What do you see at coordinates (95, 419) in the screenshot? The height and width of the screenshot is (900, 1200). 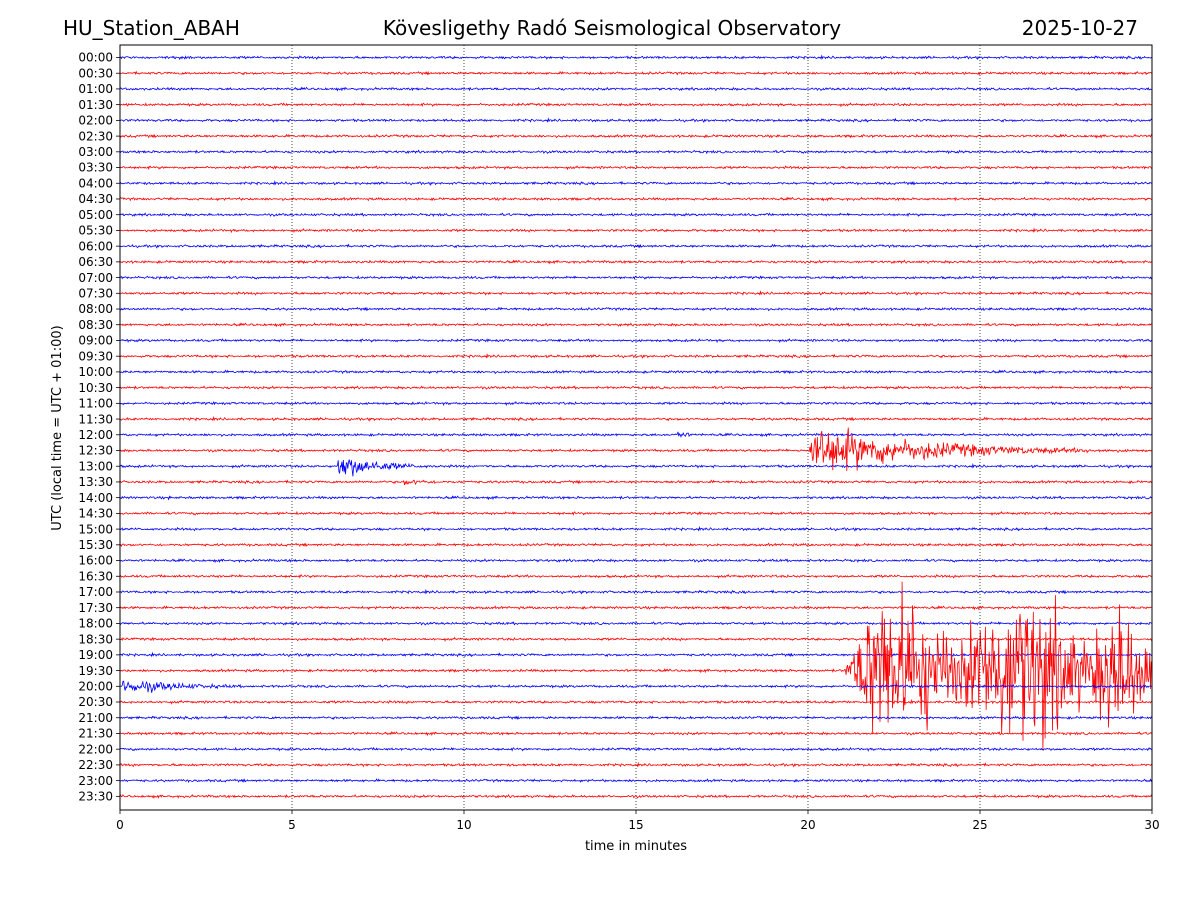 I see `y-tick-label: 11:30` at bounding box center [95, 419].